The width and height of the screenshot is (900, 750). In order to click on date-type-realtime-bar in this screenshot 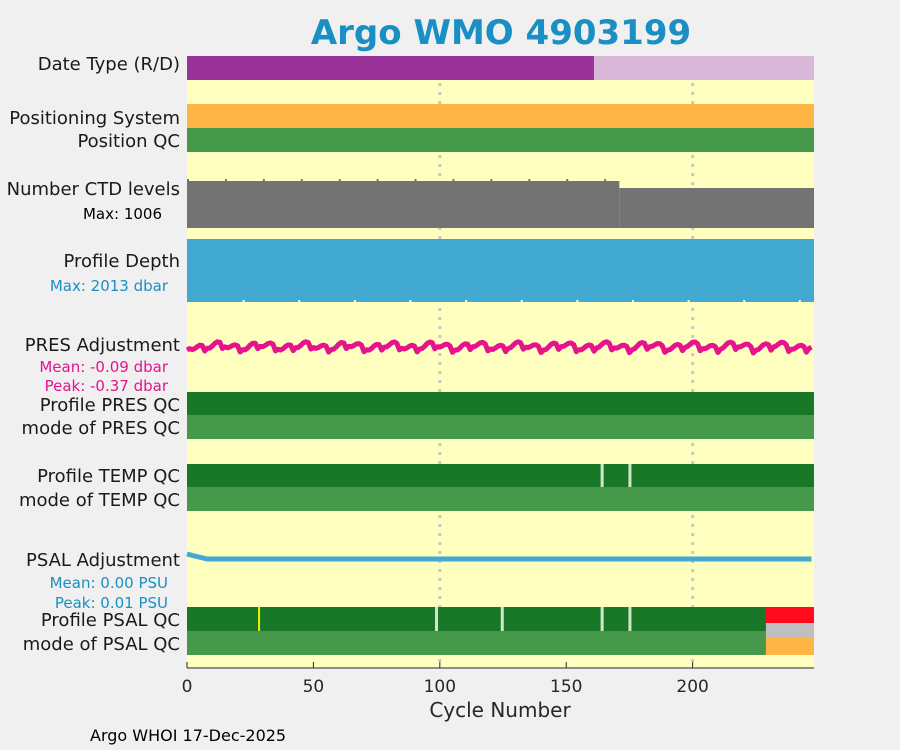, I will do `click(391, 68)`.